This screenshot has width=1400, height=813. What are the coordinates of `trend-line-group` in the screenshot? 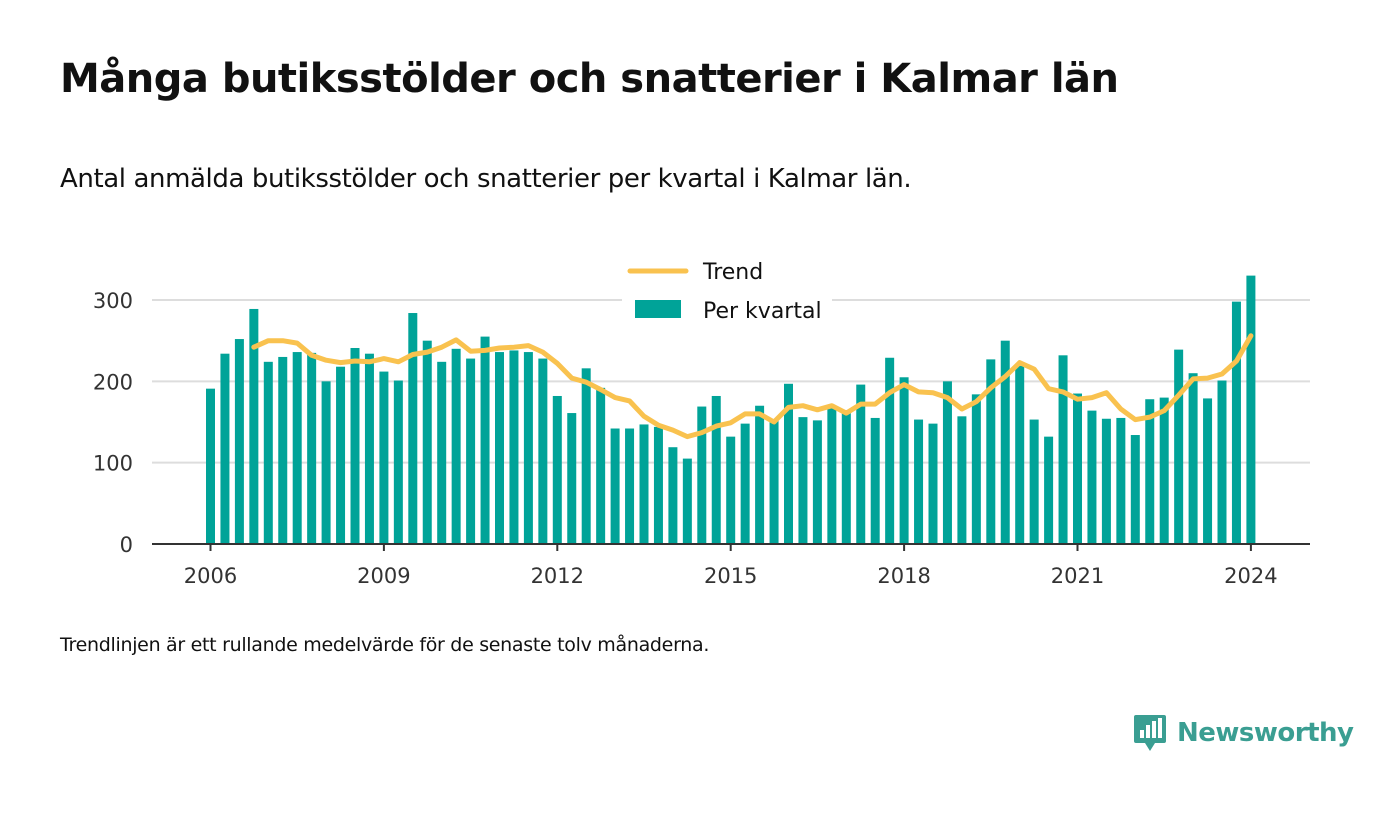 It's located at (752, 386).